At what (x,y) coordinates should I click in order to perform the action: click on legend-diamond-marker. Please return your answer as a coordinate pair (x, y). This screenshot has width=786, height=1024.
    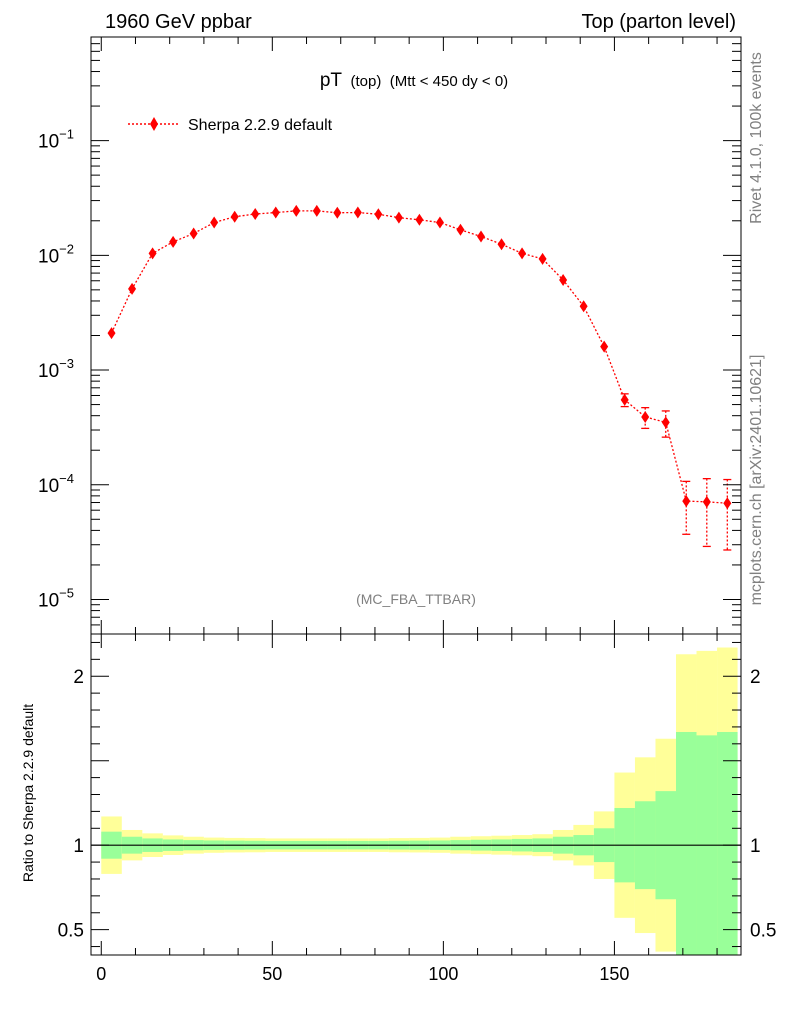
    Looking at the image, I should click on (154, 124).